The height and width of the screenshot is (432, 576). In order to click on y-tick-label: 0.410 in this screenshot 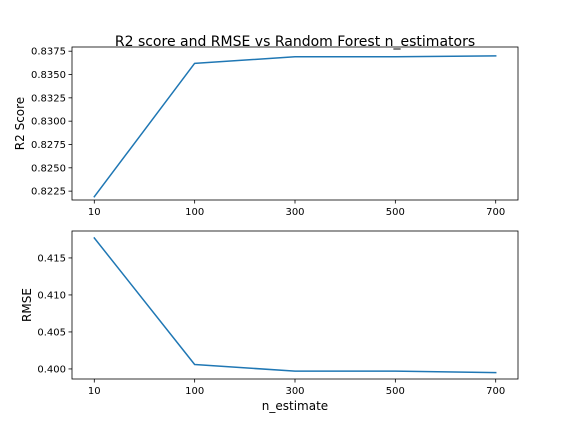, I will do `click(51, 295)`.